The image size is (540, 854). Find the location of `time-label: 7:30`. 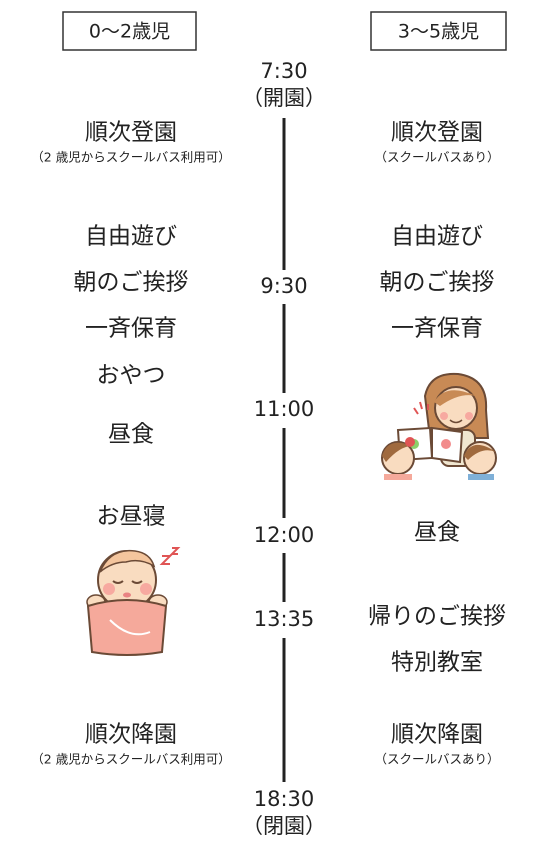

time-label: 7:30 is located at coordinates (283, 71).